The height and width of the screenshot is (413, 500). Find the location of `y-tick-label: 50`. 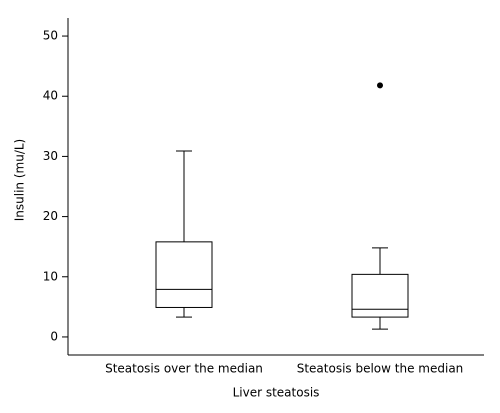

y-tick-label: 50 is located at coordinates (50, 36).